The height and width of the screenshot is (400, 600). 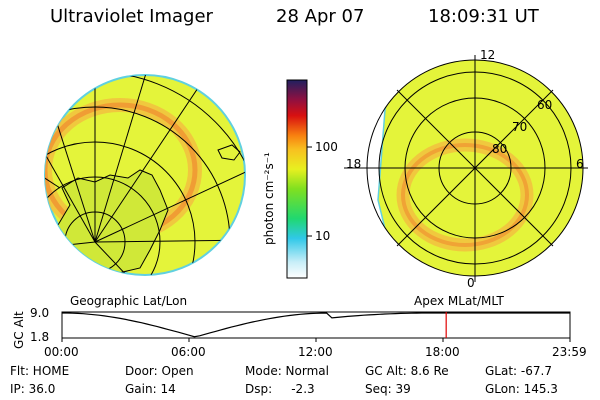 I want to click on altitude-xtick-0000: 00:00, so click(x=61, y=352).